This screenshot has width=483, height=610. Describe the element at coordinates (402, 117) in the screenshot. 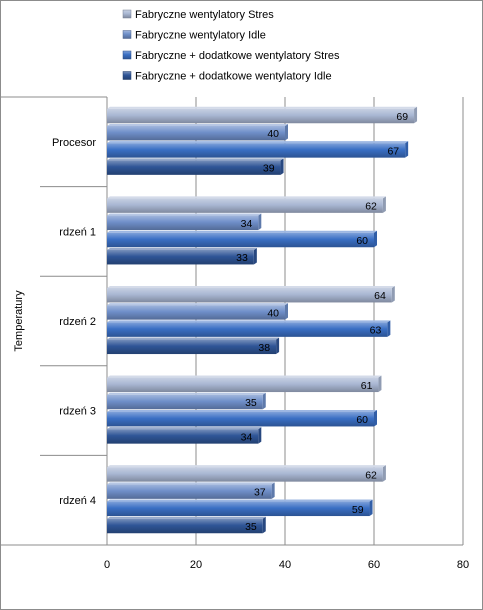

I see `data-label: 69` at that location.